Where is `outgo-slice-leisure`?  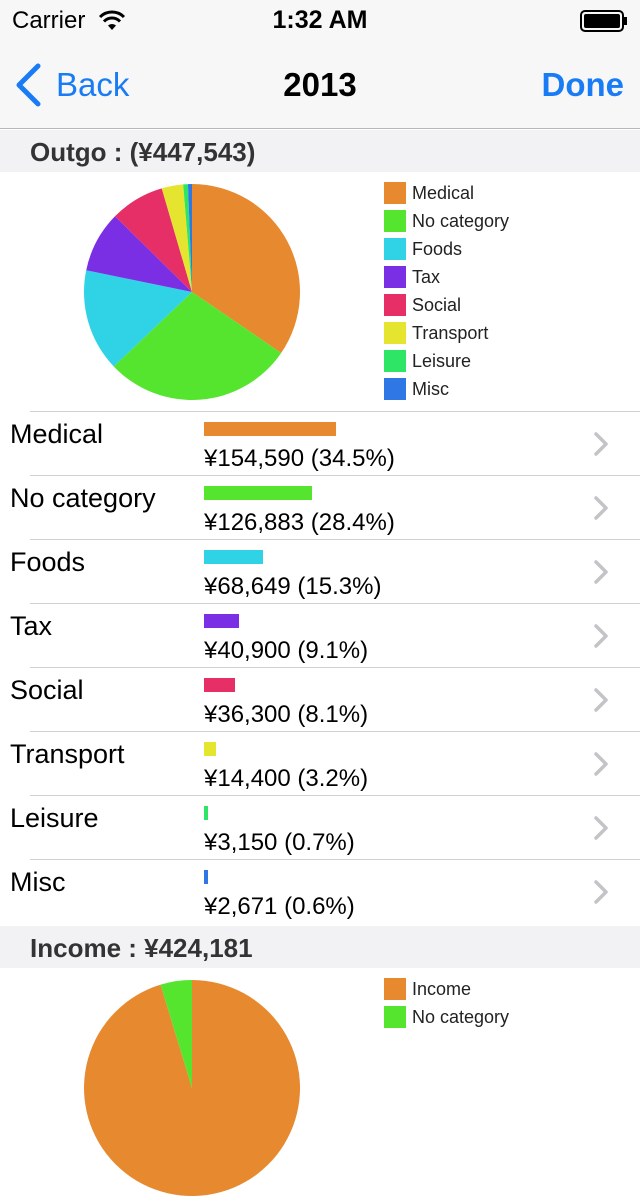 outgo-slice-leisure is located at coordinates (187, 238).